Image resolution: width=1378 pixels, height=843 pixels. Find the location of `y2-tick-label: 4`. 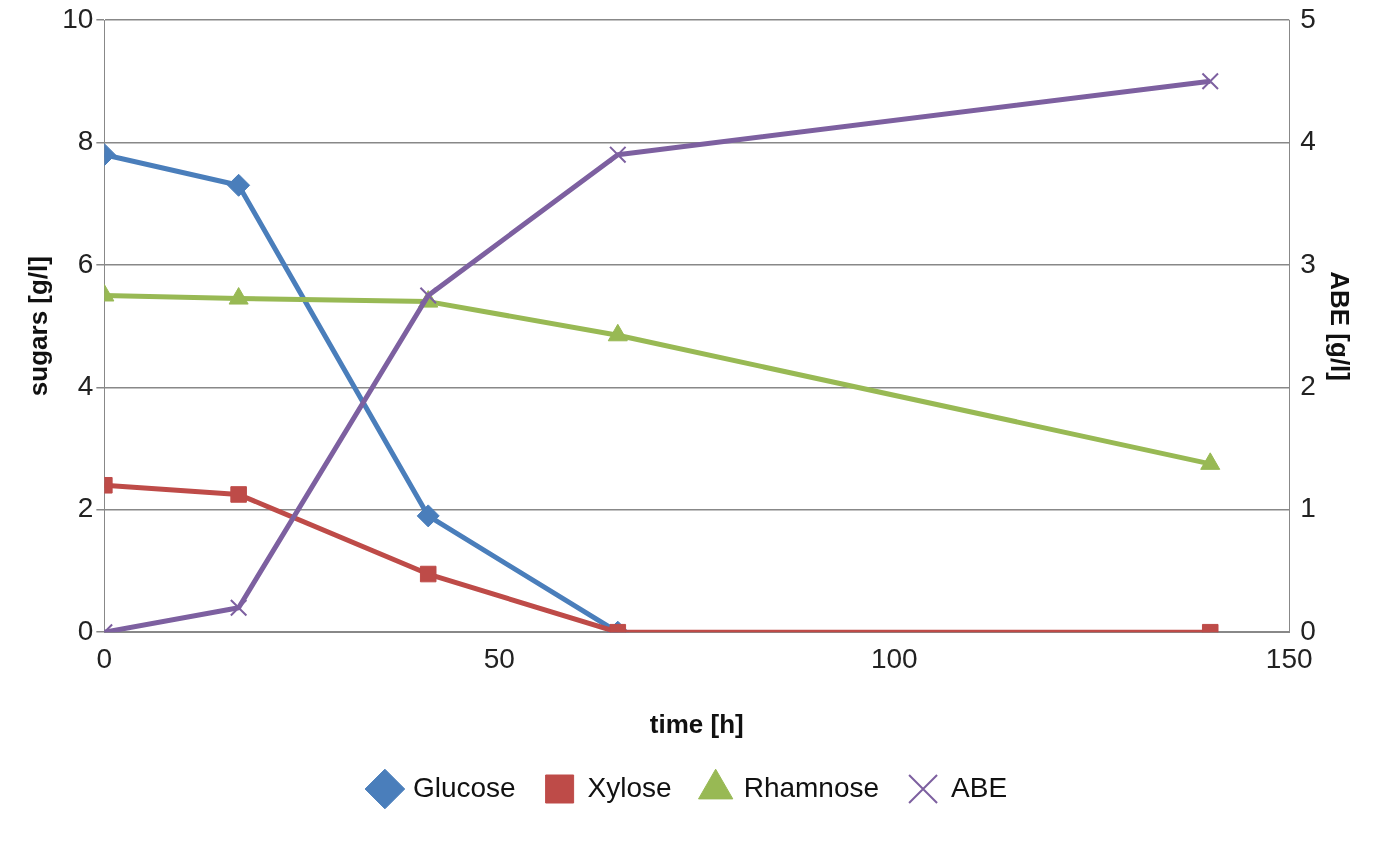

y2-tick-label: 4 is located at coordinates (1308, 141).